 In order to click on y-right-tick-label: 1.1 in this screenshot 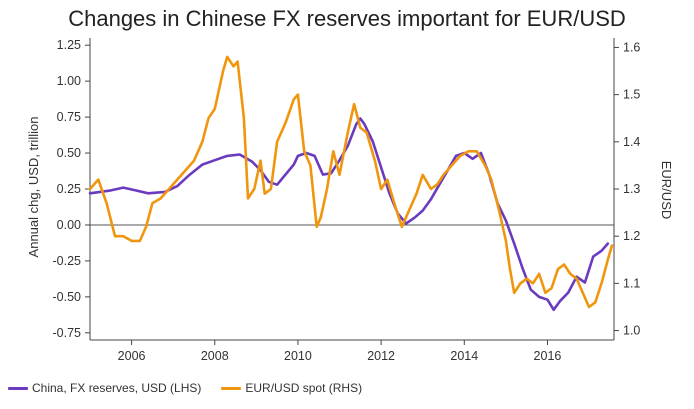, I will do `click(631, 283)`.